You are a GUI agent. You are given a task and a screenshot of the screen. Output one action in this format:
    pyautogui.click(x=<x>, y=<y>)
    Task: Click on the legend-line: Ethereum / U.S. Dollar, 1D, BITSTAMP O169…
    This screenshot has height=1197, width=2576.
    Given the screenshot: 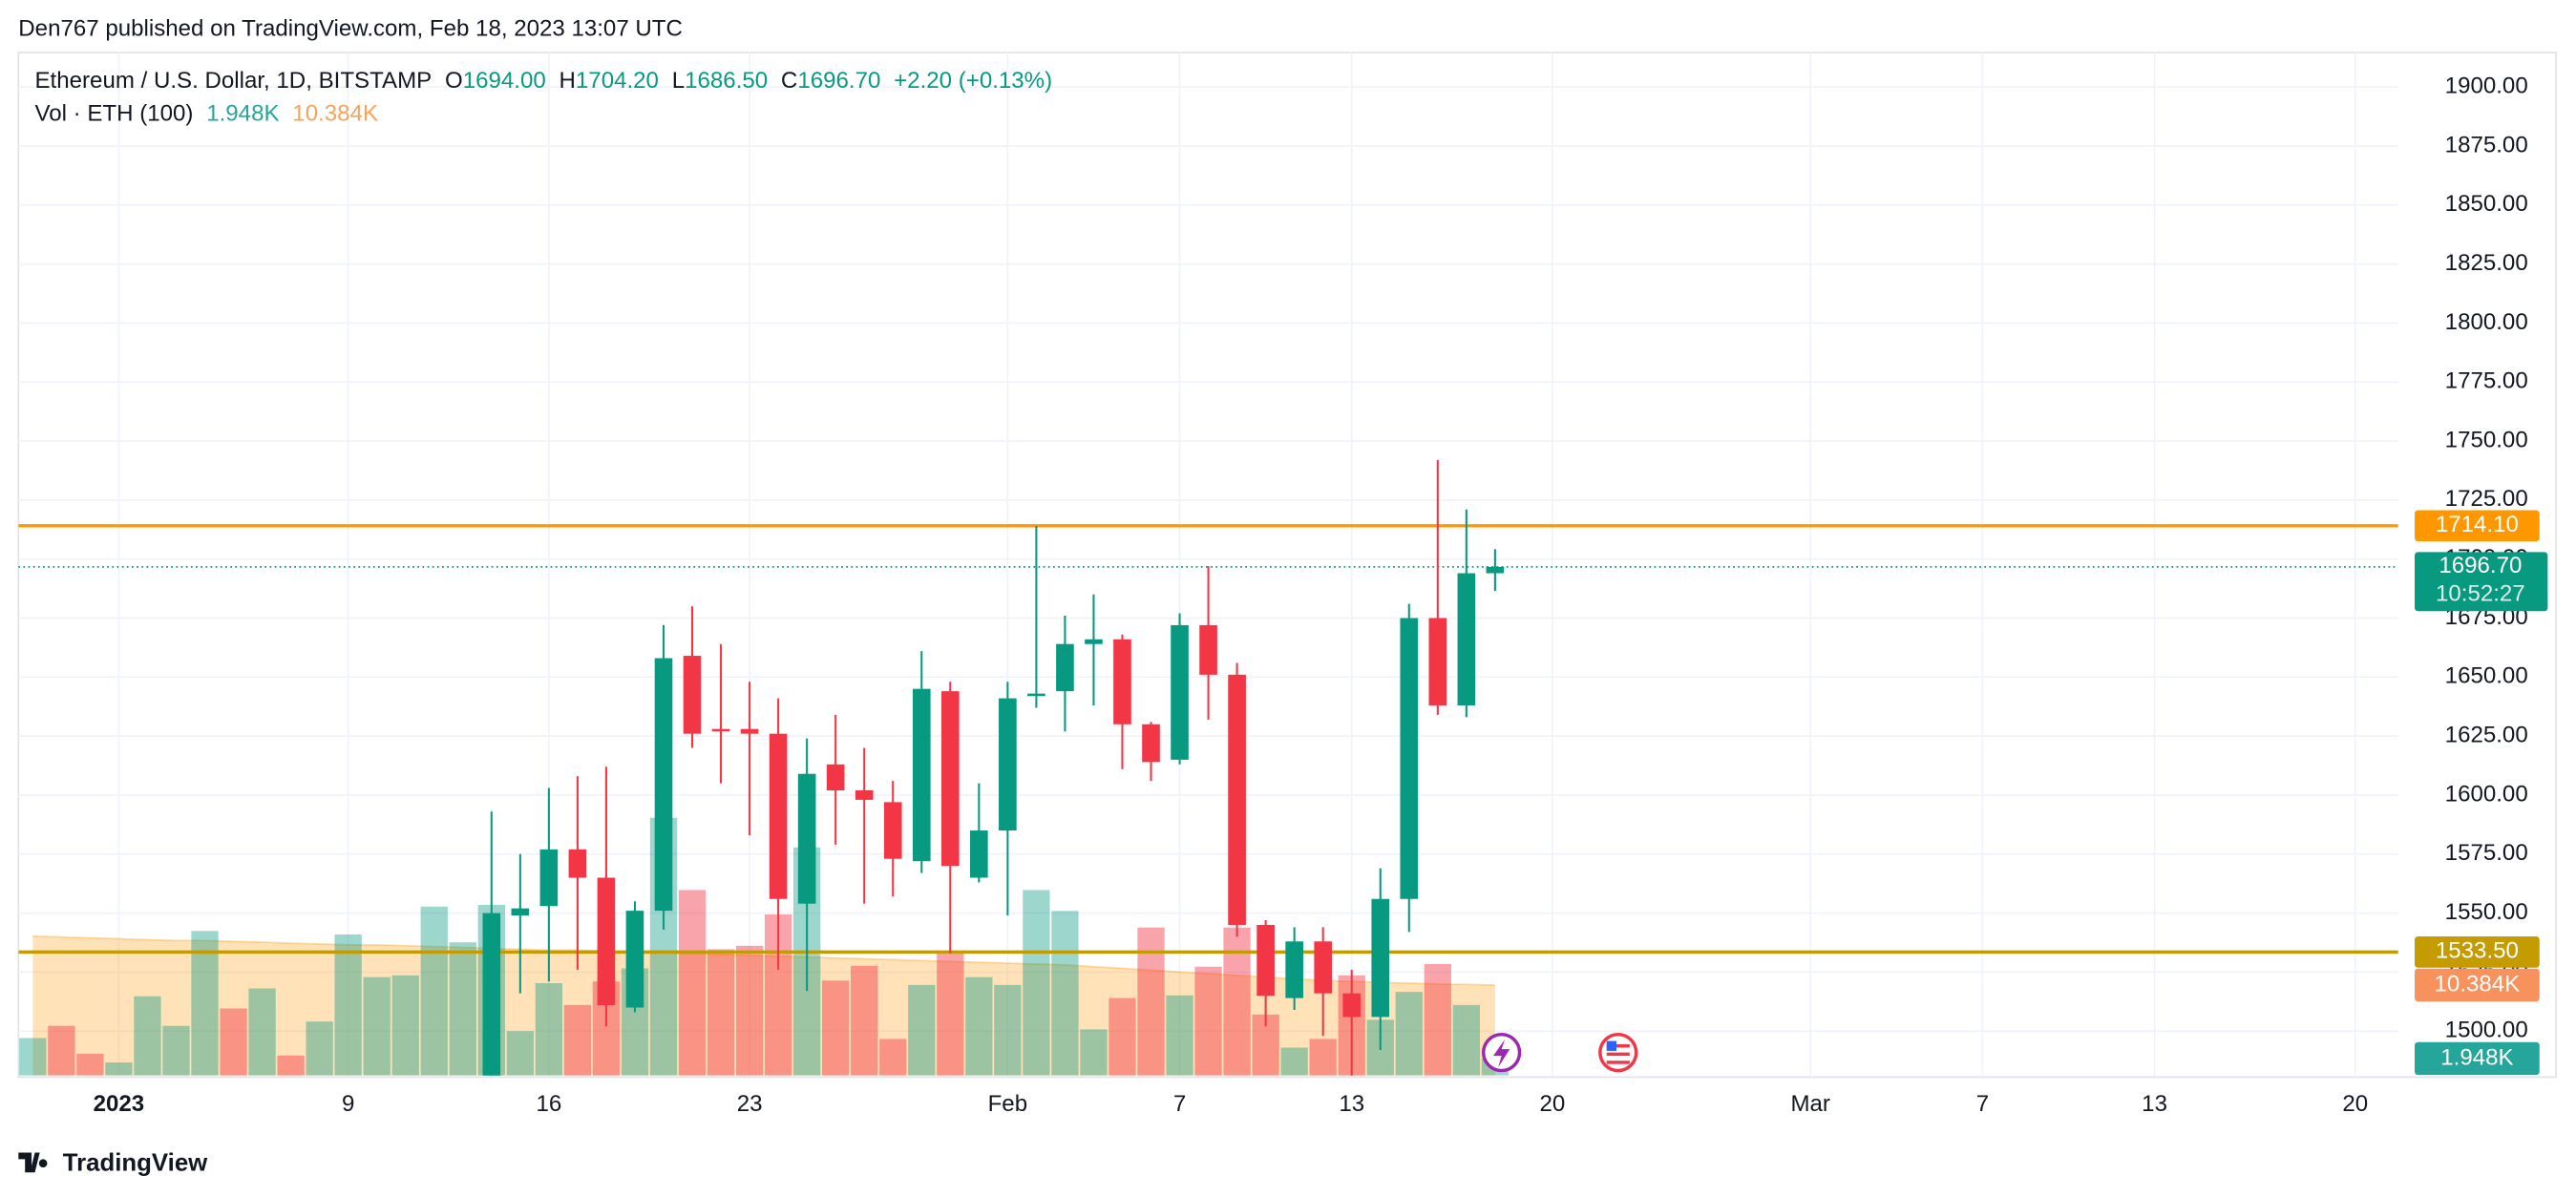 What is the action you would take?
    pyautogui.click(x=544, y=81)
    